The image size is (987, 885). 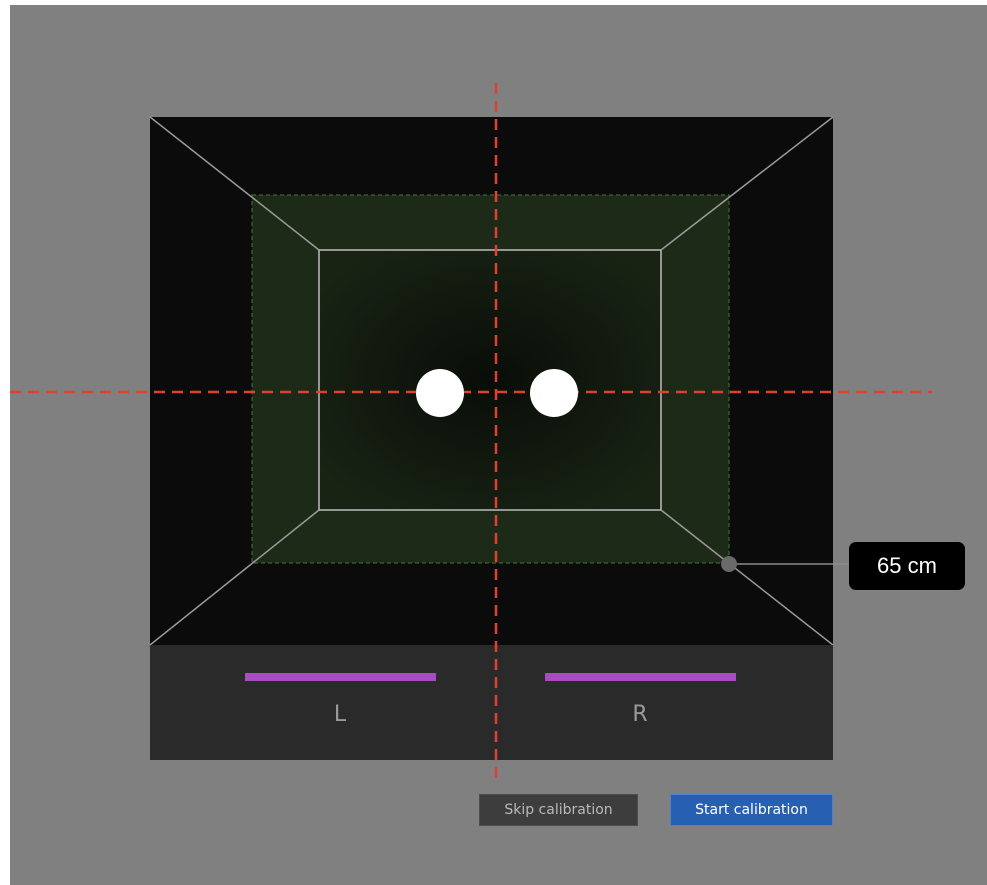 What do you see at coordinates (729, 564) in the screenshot?
I see `distance-marker` at bounding box center [729, 564].